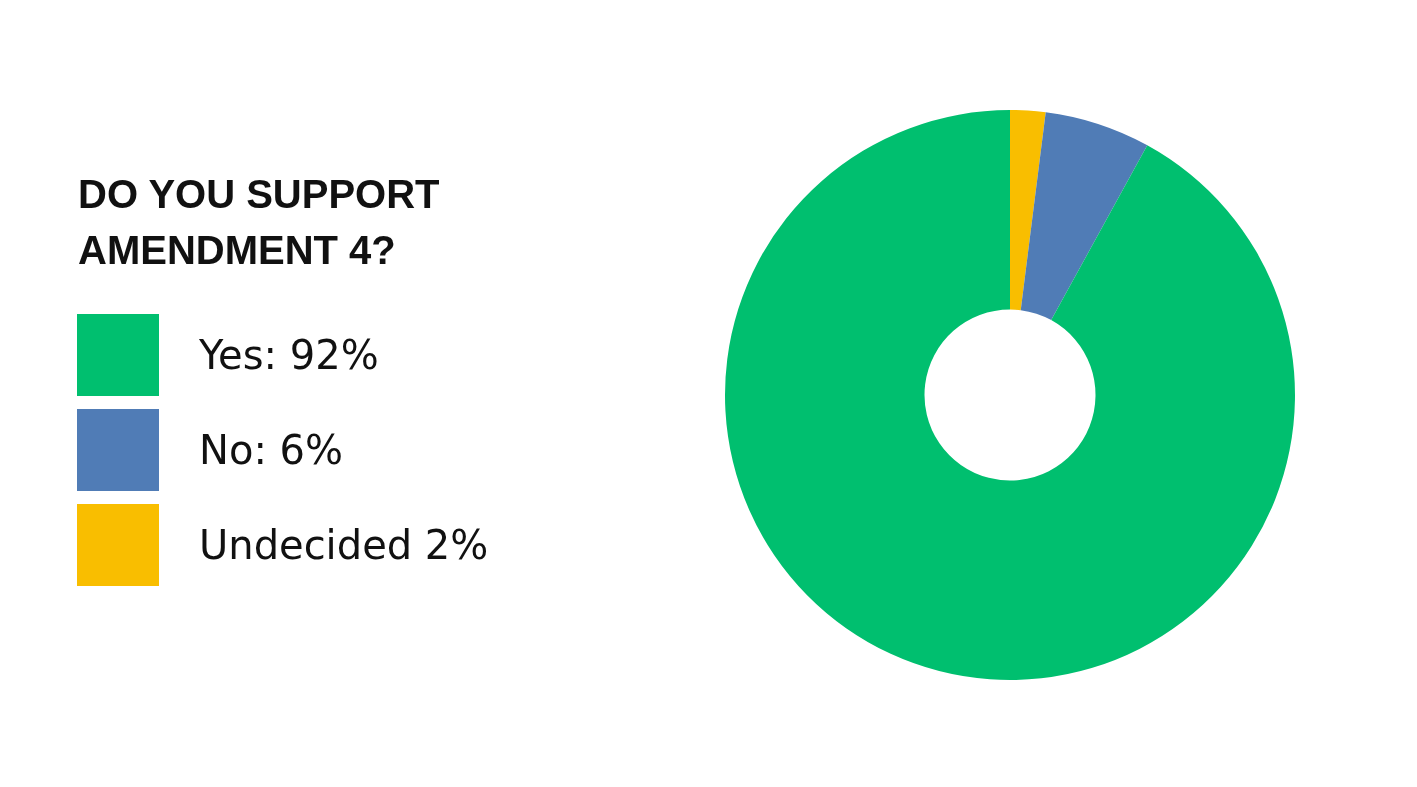 This screenshot has width=1417, height=787. Describe the element at coordinates (259, 222) in the screenshot. I see `text: DO YOU SUPPORT AMENDMENT 4?` at that location.